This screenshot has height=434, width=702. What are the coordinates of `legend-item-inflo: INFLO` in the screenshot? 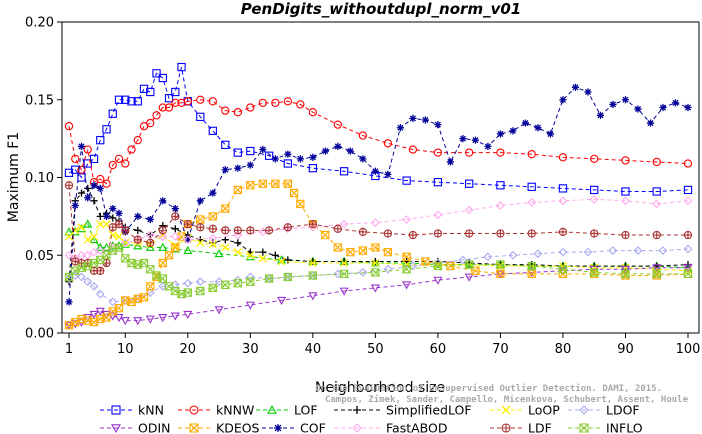 It's located at (605, 427).